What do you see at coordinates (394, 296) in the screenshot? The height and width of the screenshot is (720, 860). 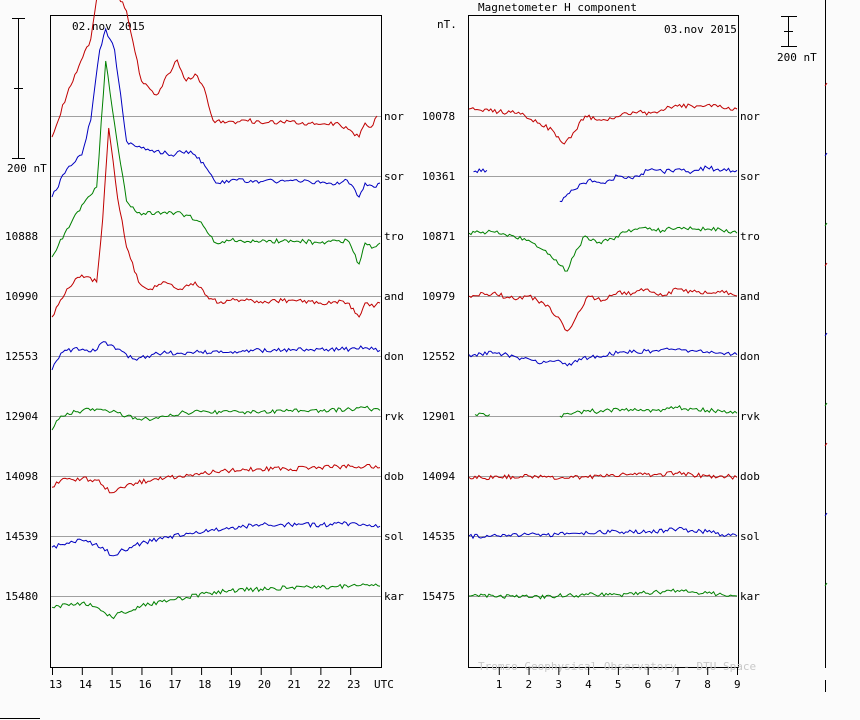 I see `station-label-left-and: and` at bounding box center [394, 296].